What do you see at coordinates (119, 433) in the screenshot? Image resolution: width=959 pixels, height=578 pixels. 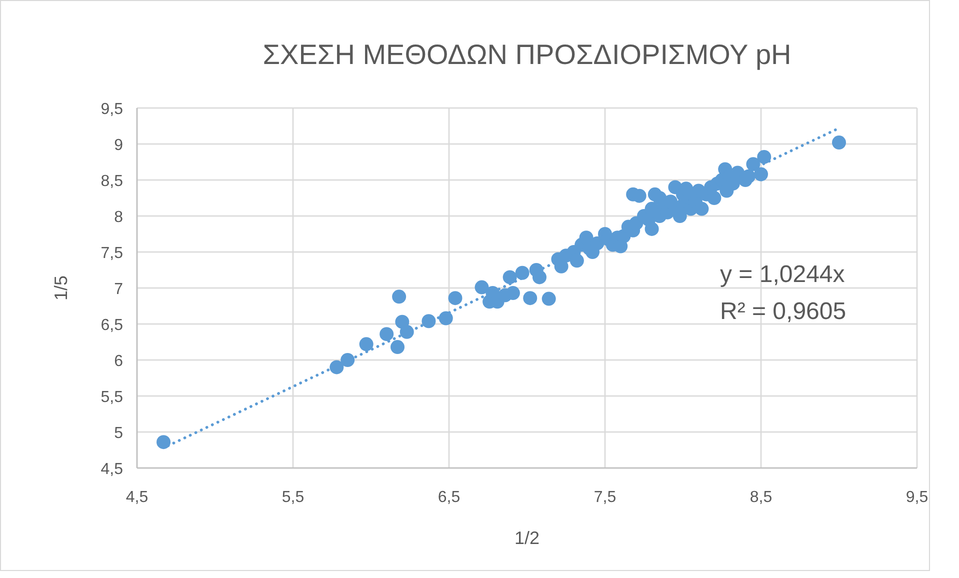 I see `y-tick-label: 5` at bounding box center [119, 433].